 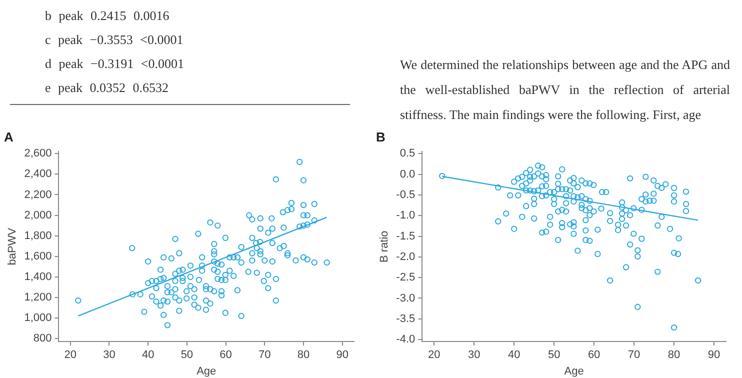 I want to click on y-tick-label: 2,200, so click(x=38, y=194).